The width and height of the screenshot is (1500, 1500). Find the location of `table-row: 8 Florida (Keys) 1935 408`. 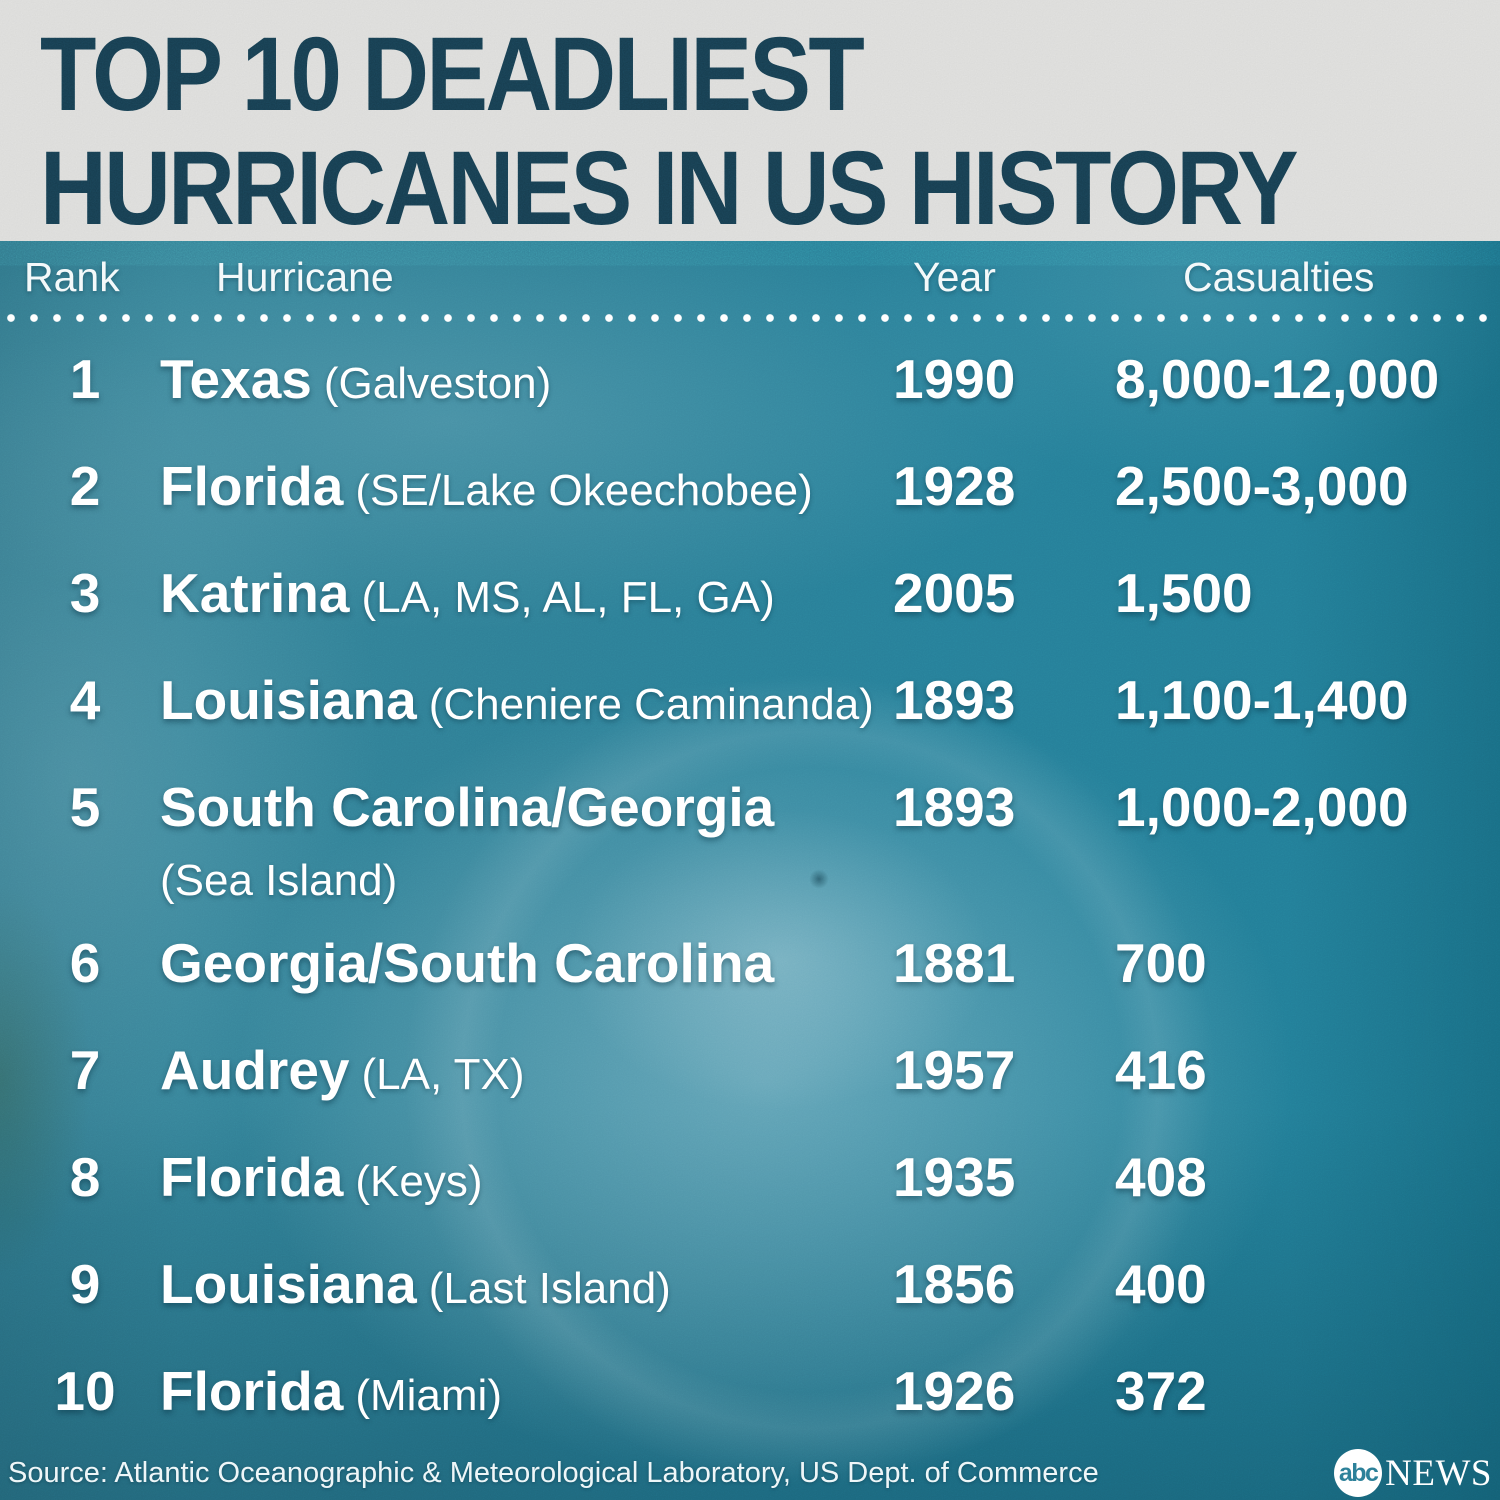

table-row: 8 Florida (Keys) 1935 408 is located at coordinates (750, 1177).